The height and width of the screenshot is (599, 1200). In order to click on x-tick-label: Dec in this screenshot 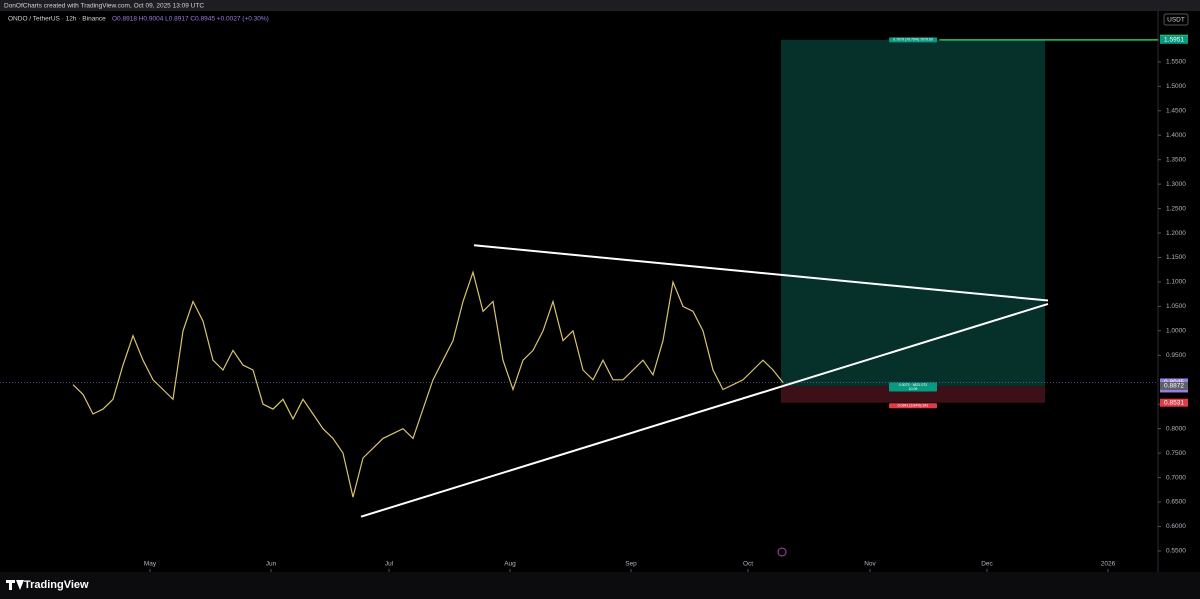, I will do `click(987, 564)`.